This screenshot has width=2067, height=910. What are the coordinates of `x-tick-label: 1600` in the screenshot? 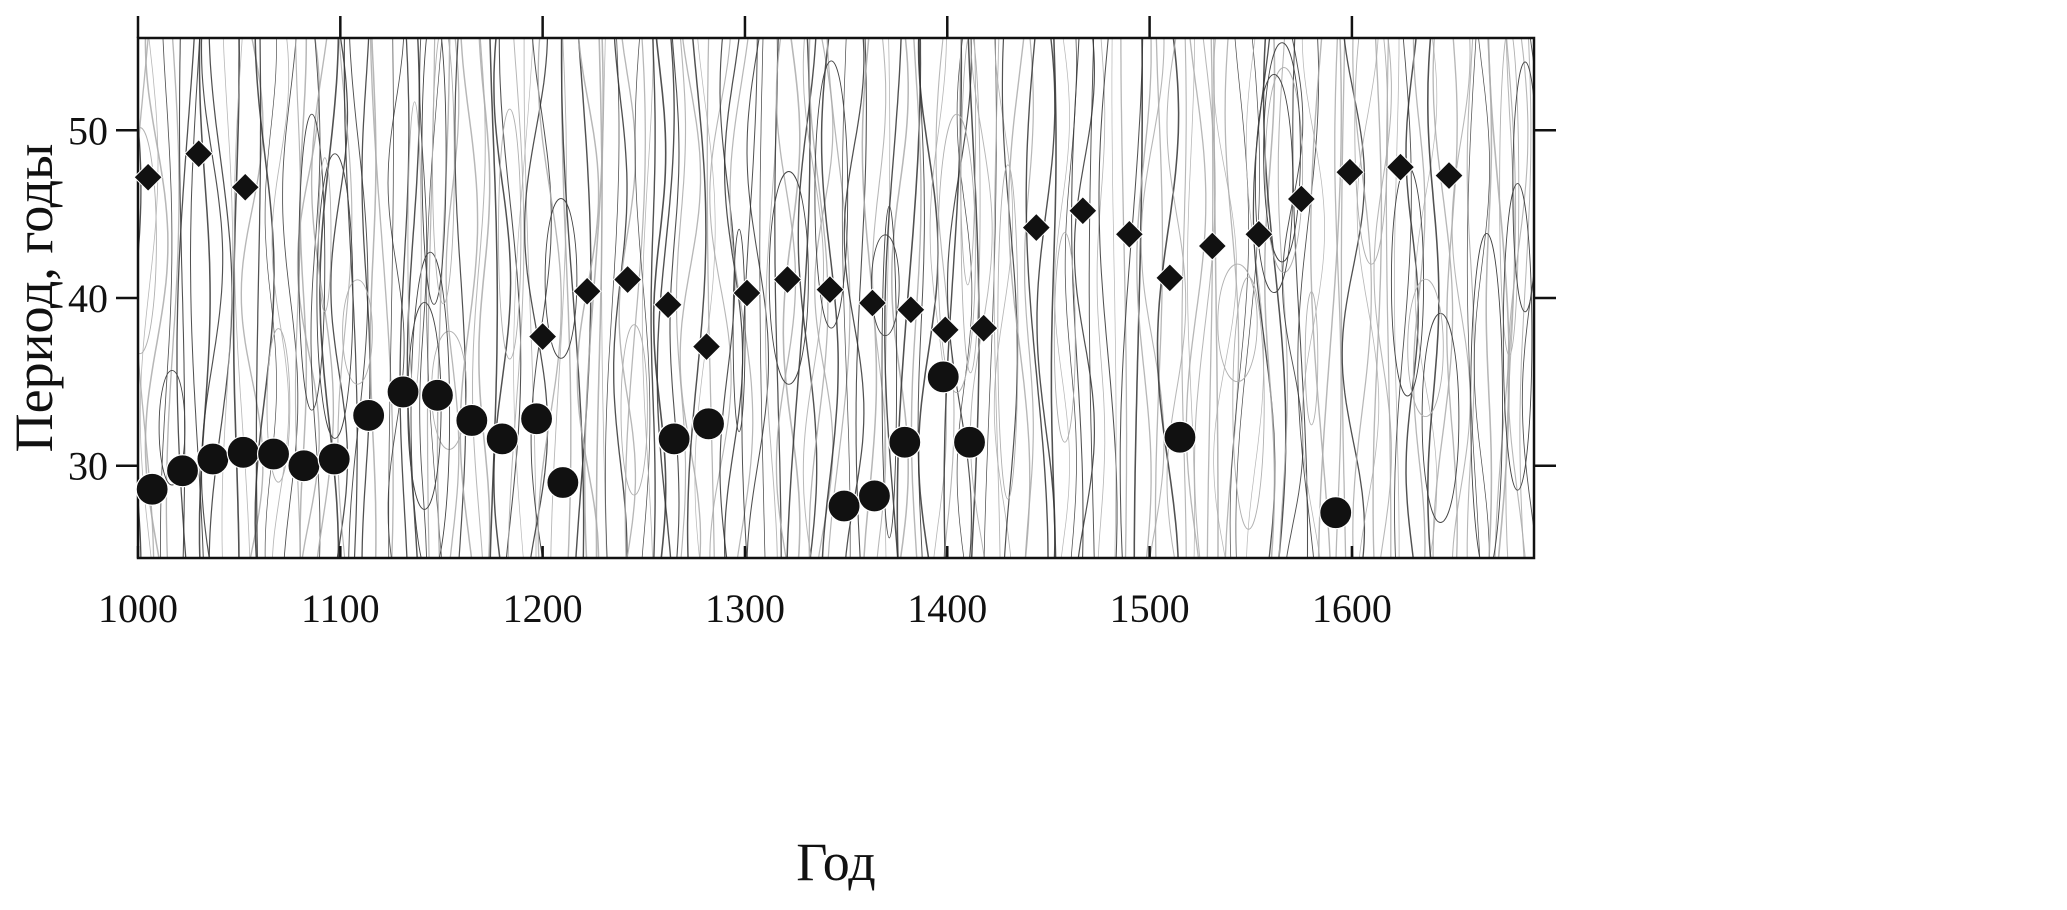 It's located at (1352, 608).